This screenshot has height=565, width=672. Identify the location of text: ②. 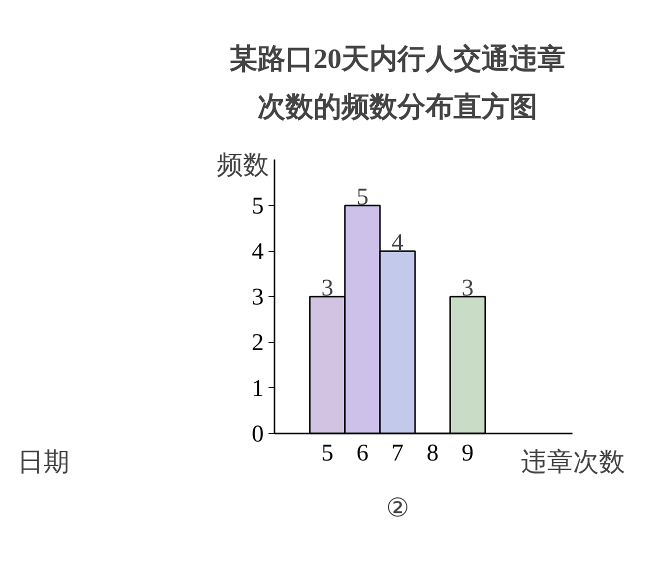
(398, 507).